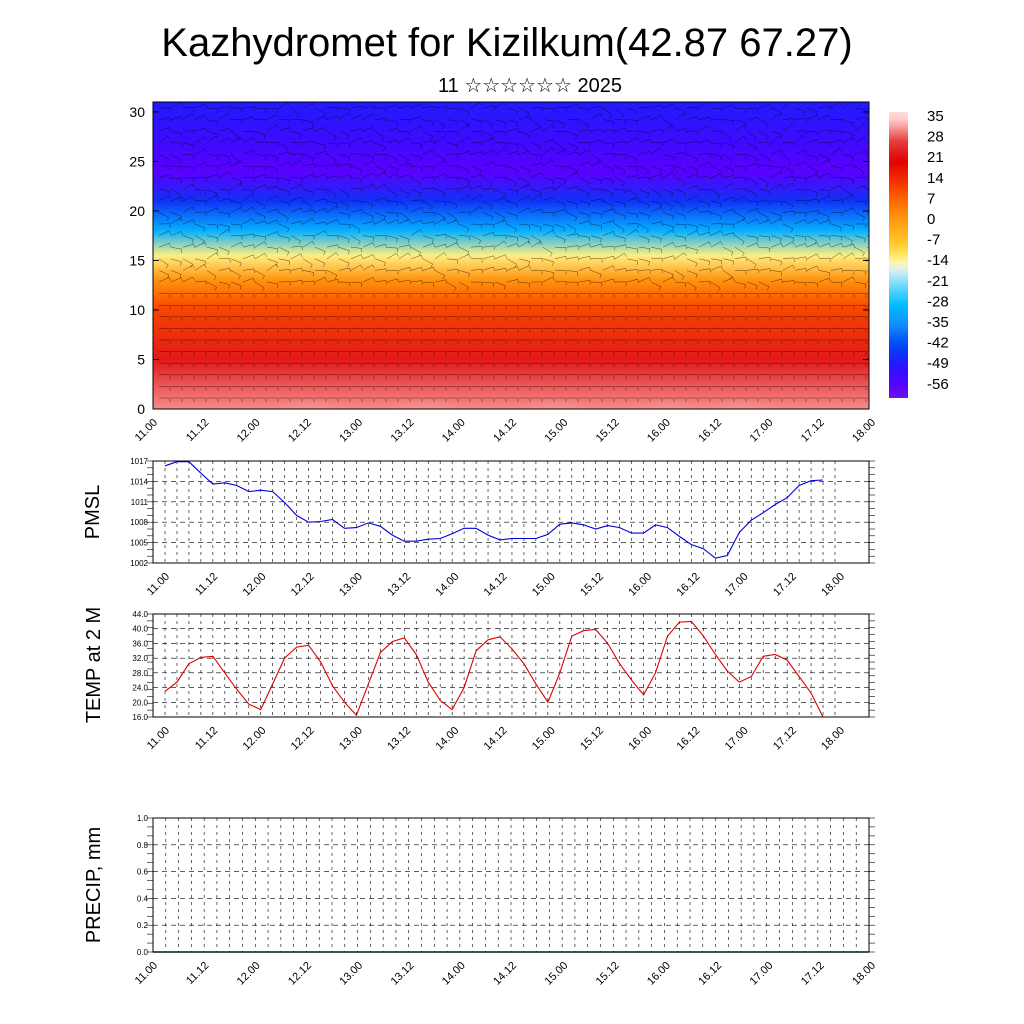  I want to click on y-tick-label: 1.0, so click(143, 818).